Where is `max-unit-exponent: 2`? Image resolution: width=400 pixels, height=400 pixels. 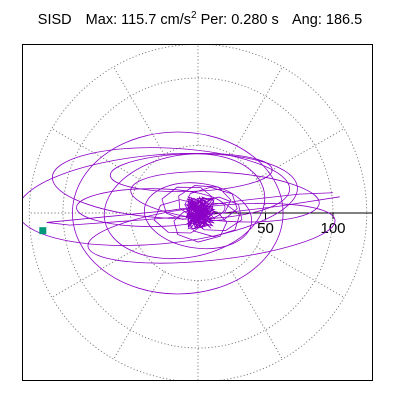 max-unit-exponent: 2 is located at coordinates (193, 15).